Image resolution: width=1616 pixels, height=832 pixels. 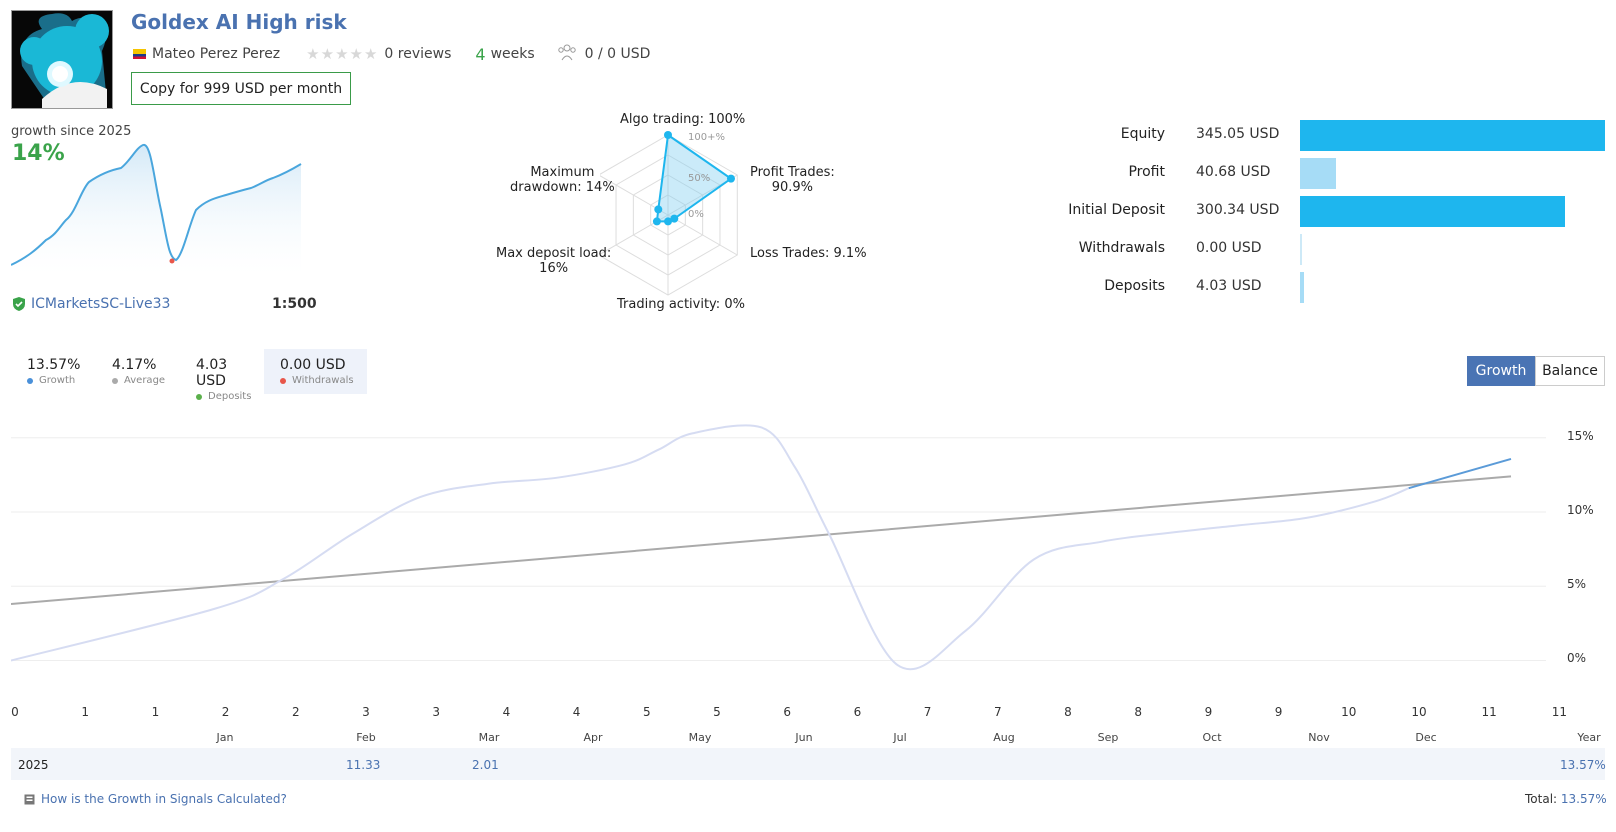 I want to click on subscribers-icon, so click(x=567, y=54).